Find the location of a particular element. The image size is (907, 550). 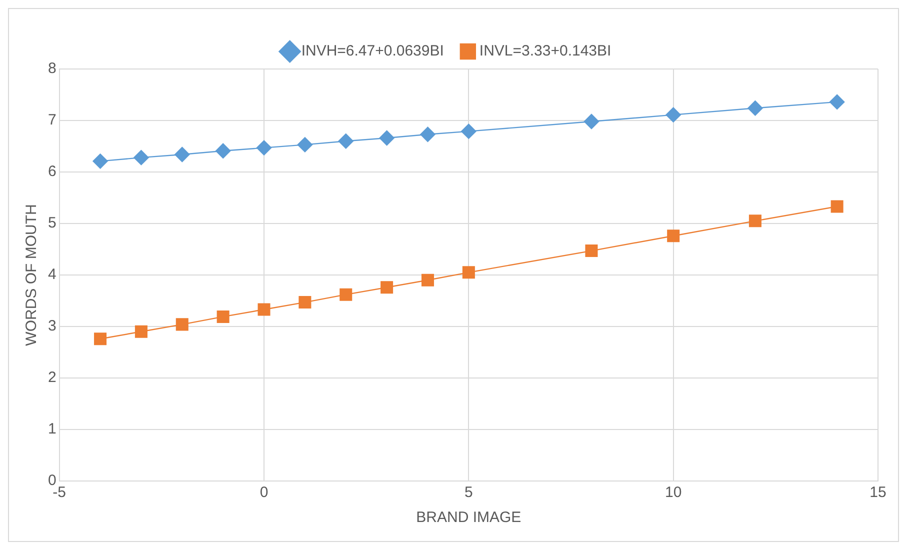

legend-label: INVL=3.33+0.143BI is located at coordinates (545, 51).